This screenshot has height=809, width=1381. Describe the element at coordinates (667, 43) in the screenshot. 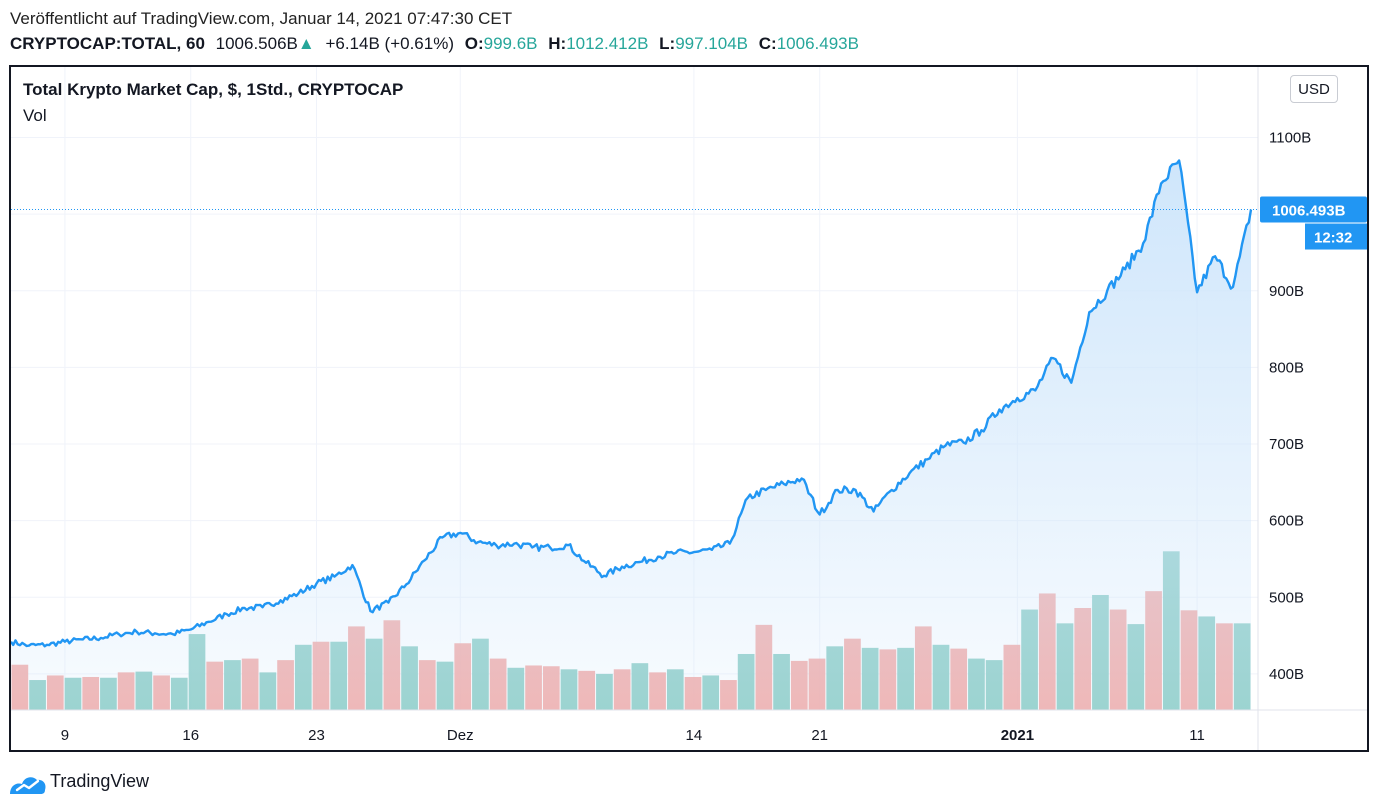

I see `low-label: L:` at that location.